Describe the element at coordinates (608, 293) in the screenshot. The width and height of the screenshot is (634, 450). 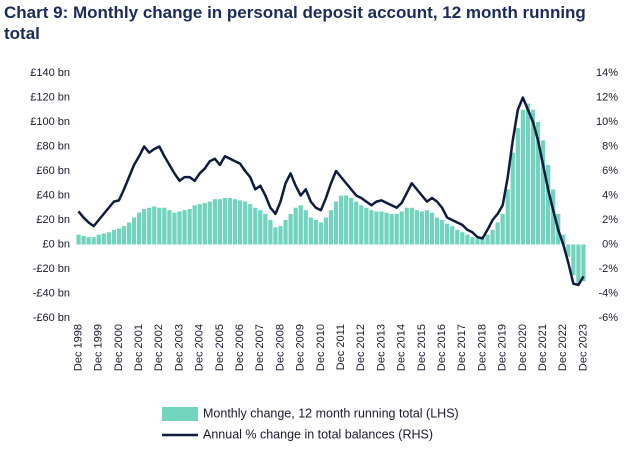
I see `y2-tick-label: -4%` at that location.